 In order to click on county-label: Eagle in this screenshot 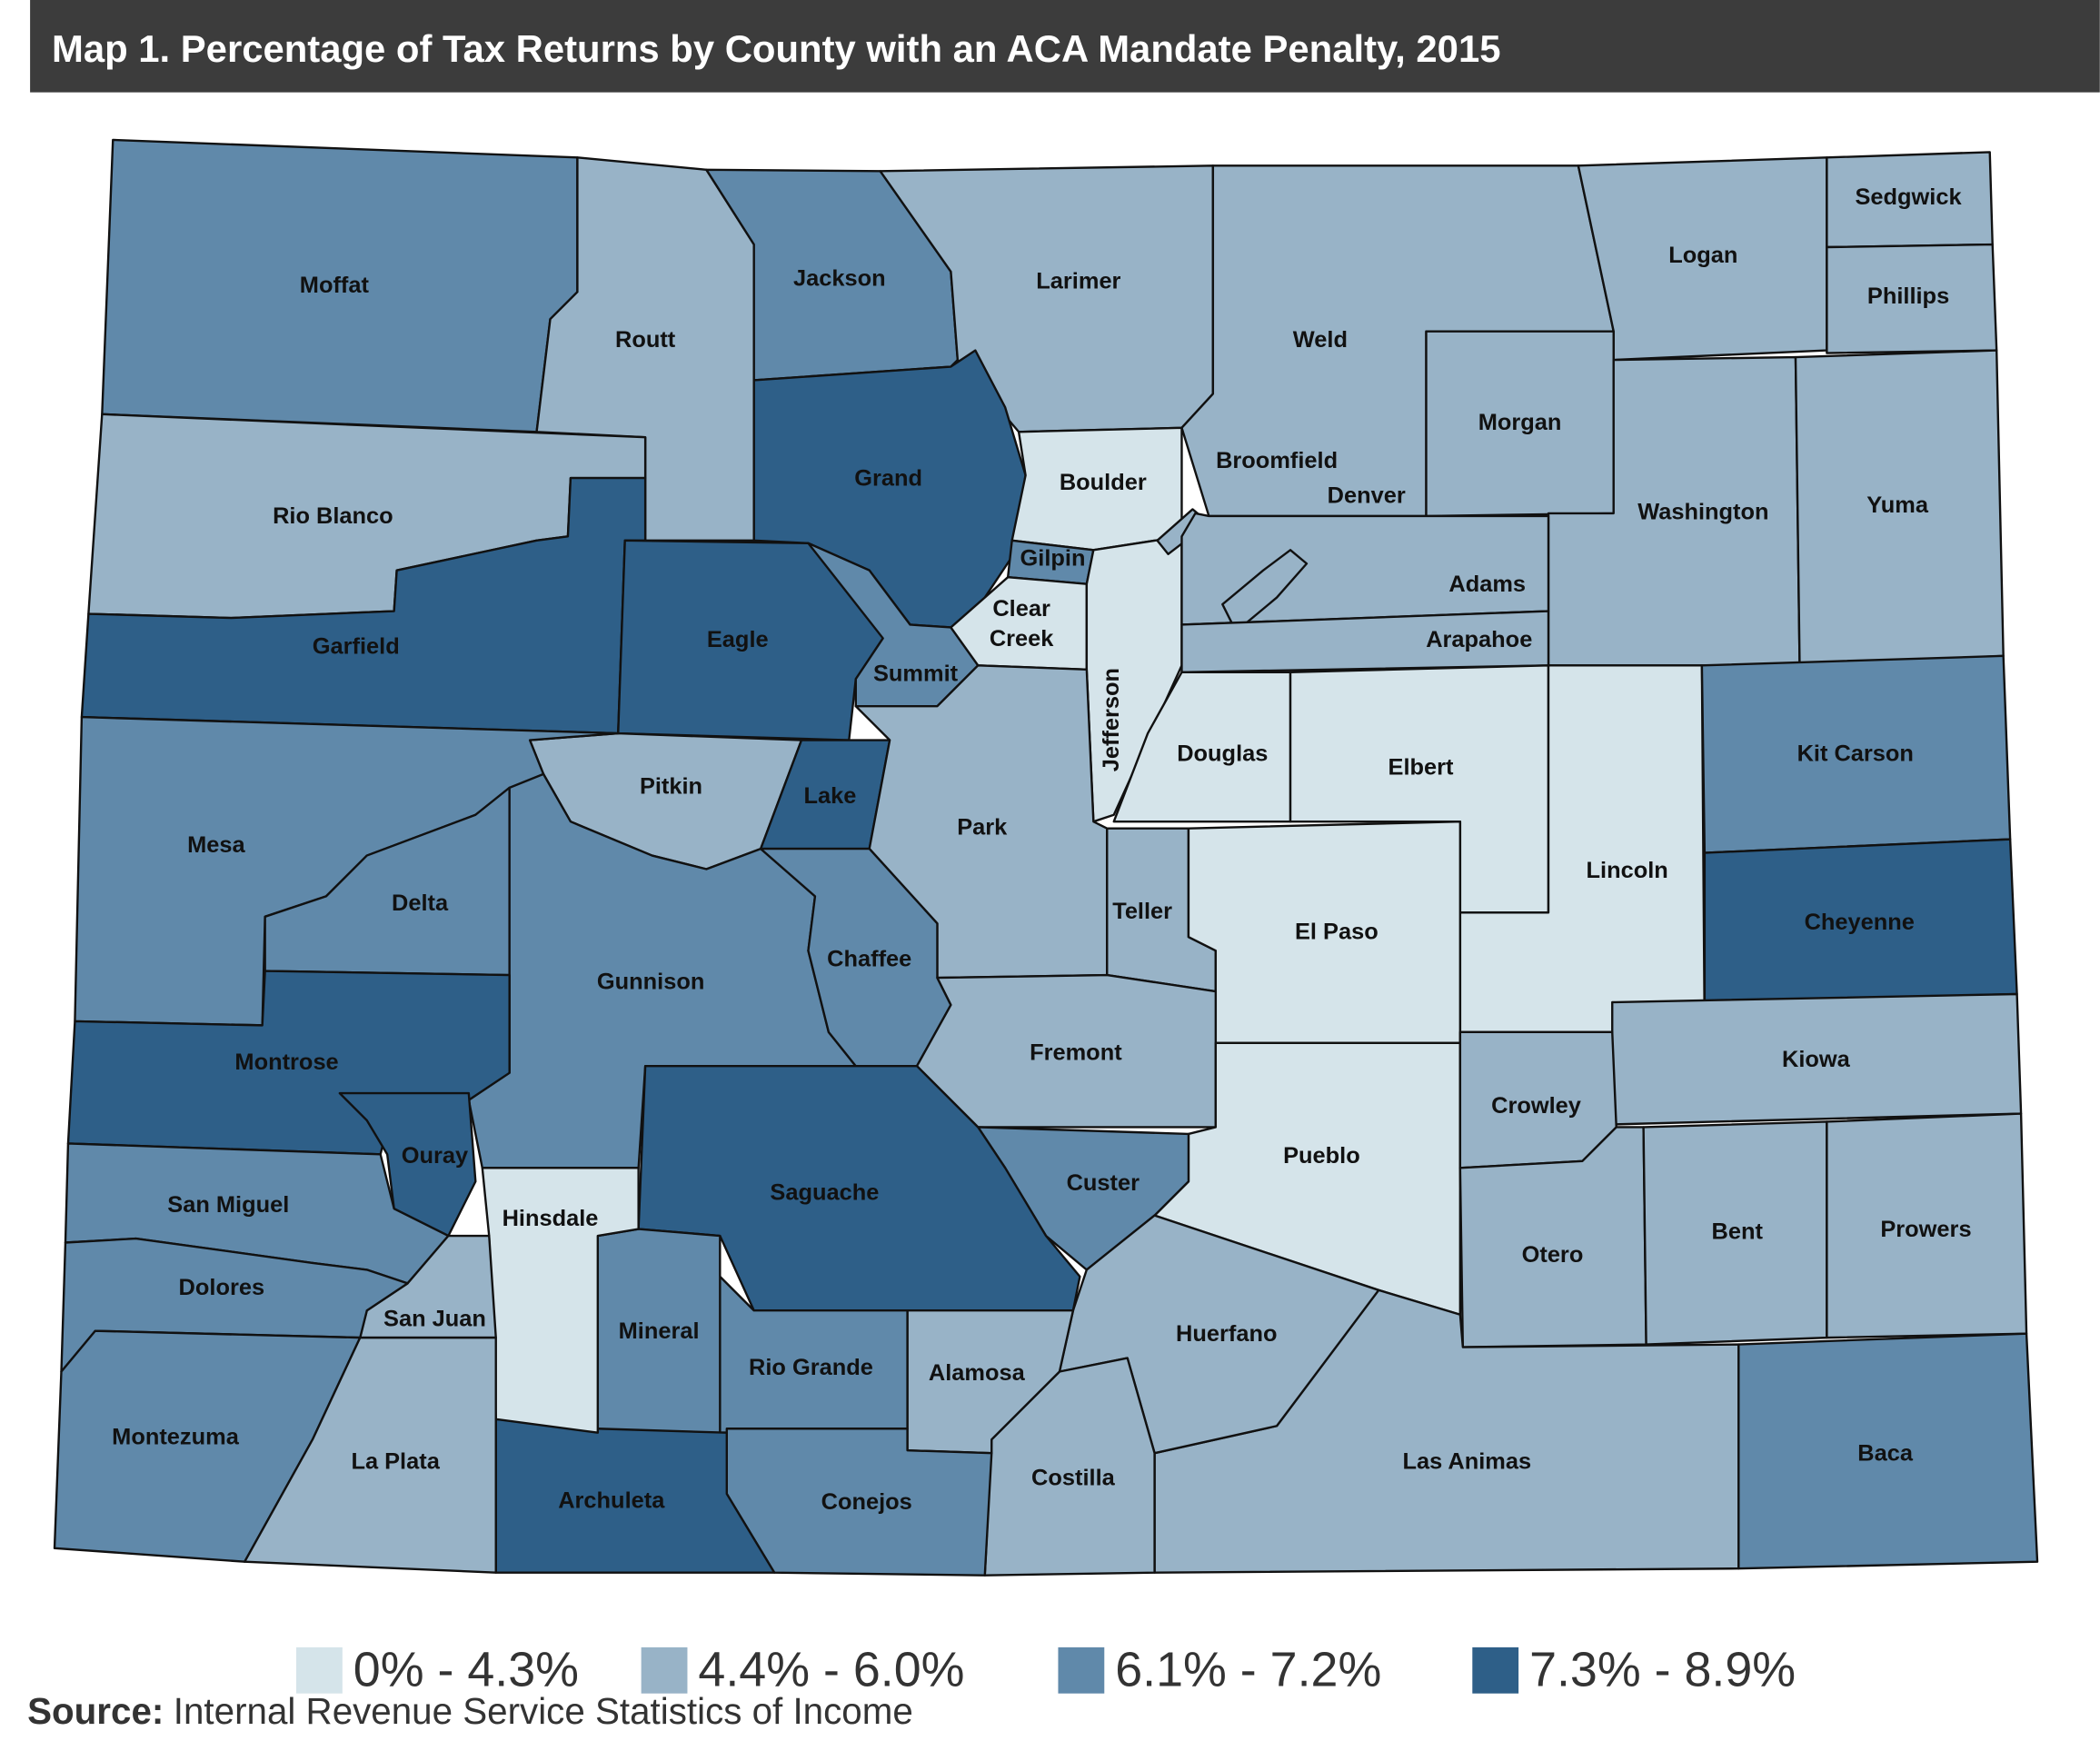, I will do `click(738, 639)`.